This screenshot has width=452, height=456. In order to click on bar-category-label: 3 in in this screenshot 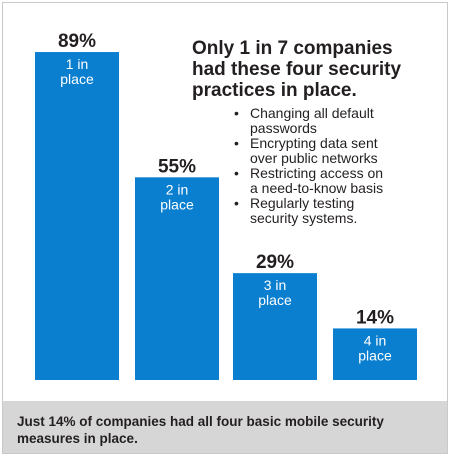, I will do `click(275, 285)`.